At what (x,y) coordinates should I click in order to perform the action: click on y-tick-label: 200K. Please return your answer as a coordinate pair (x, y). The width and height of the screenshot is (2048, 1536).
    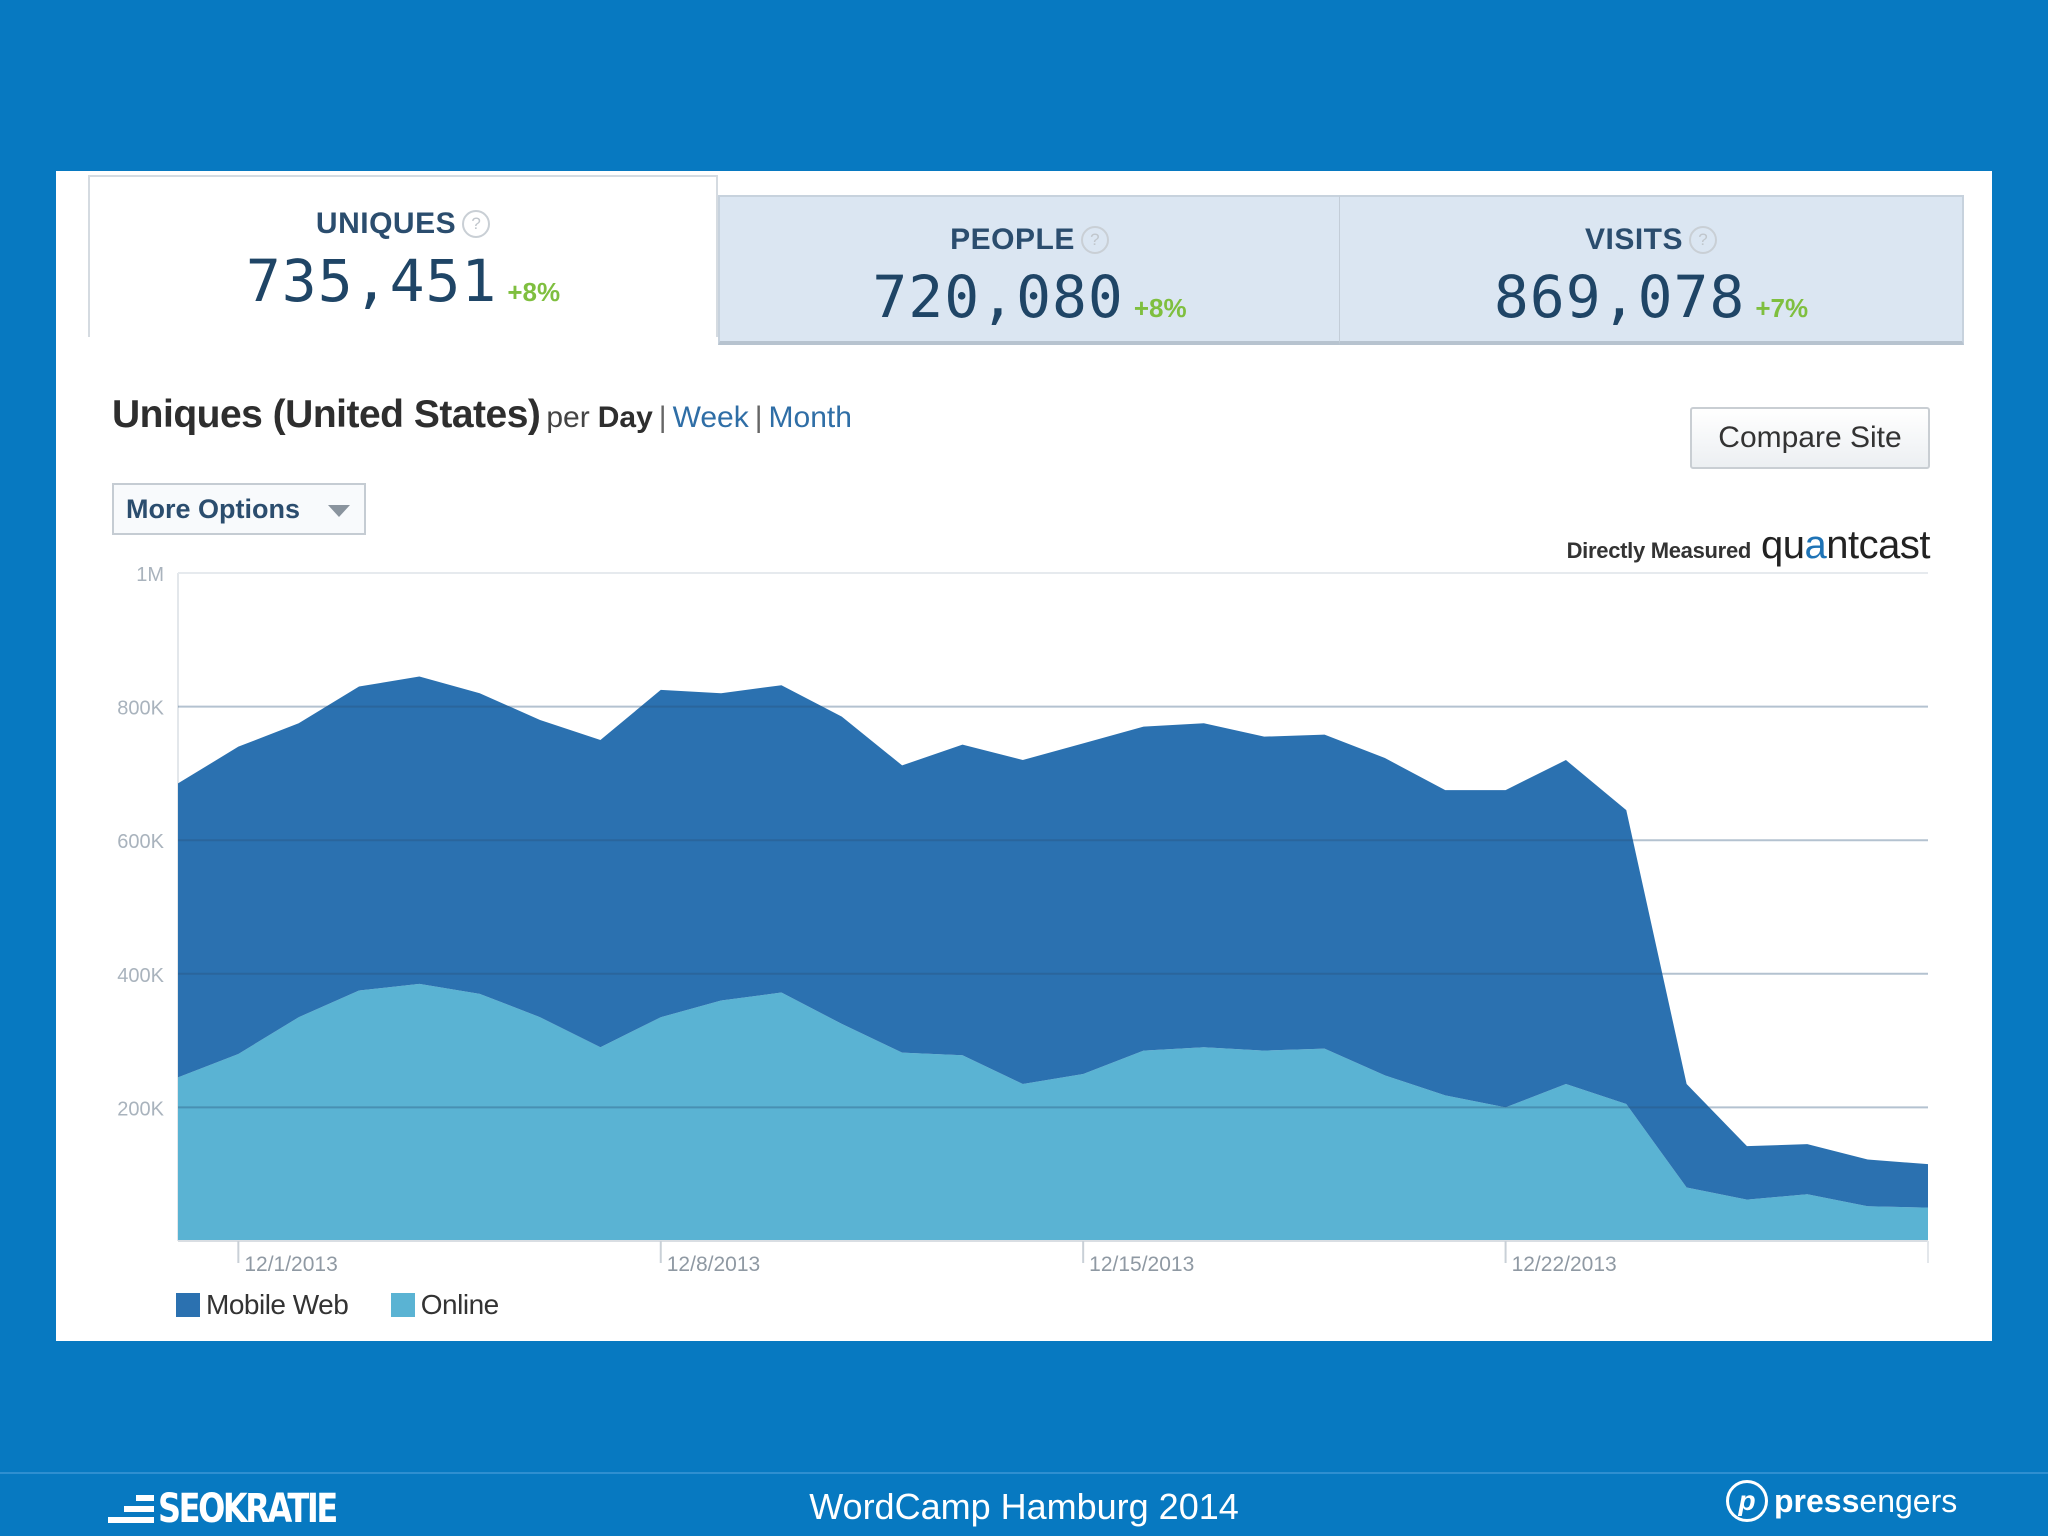
    Looking at the image, I should click on (140, 1109).